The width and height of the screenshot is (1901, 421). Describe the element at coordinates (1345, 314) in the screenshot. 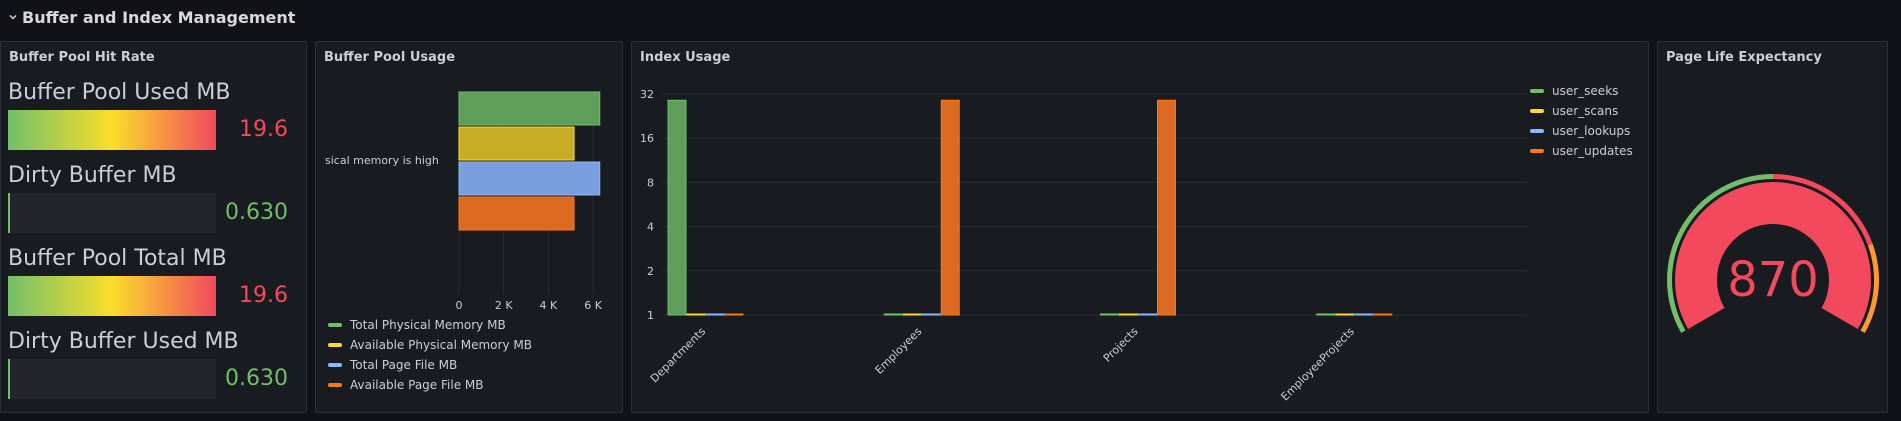

I see `bar-employeeprojects-user-scans` at that location.